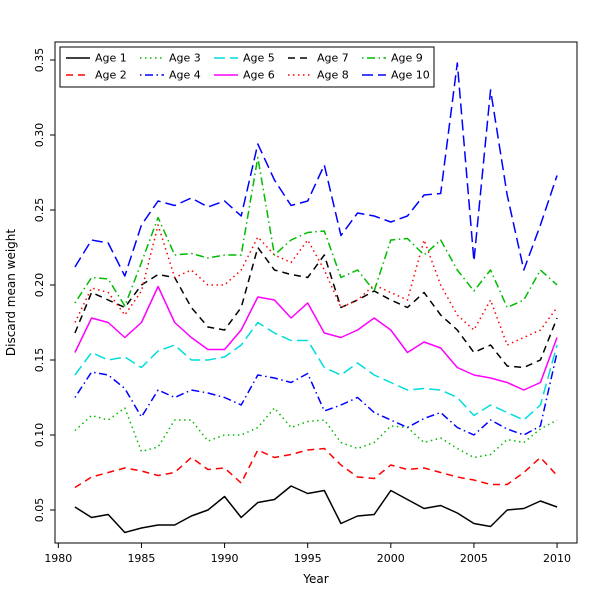 This screenshot has width=600, height=604. What do you see at coordinates (11, 293) in the screenshot?
I see `y-axis-title: Discard mean weight` at bounding box center [11, 293].